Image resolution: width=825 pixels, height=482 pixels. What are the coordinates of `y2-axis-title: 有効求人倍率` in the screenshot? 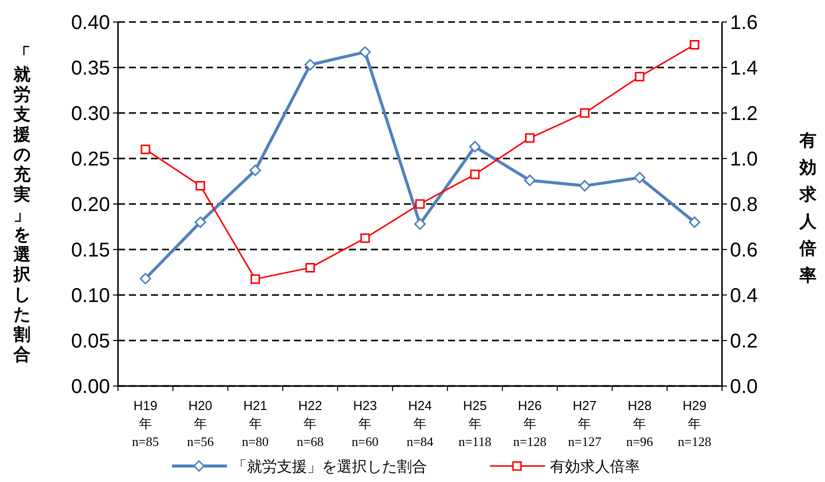 It's located at (808, 207).